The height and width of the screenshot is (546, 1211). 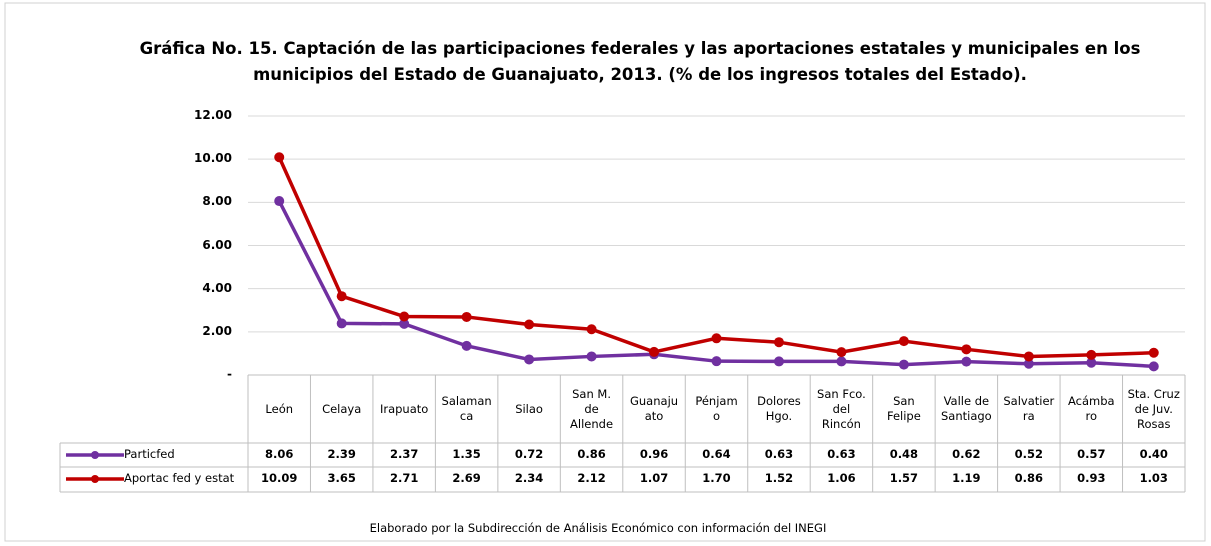 I want to click on value-label: 1.70, so click(x=716, y=478).